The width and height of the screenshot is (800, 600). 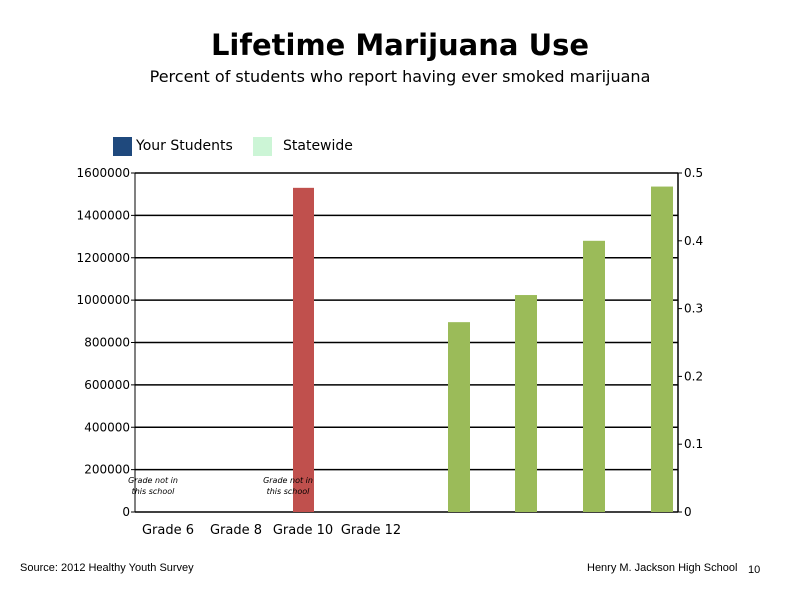 What do you see at coordinates (693, 309) in the screenshot?
I see `right-tick-label: 0.3` at bounding box center [693, 309].